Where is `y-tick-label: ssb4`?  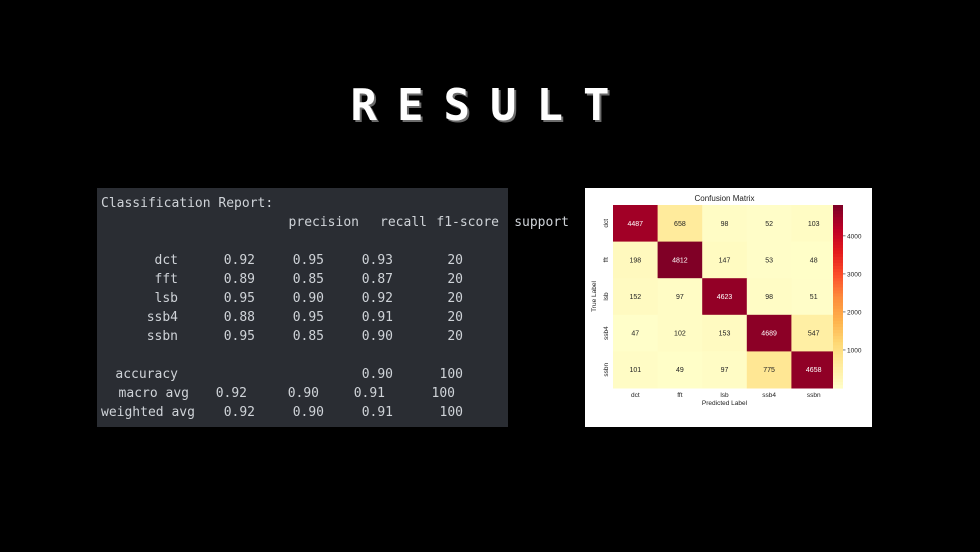 y-tick-label: ssb4 is located at coordinates (606, 333).